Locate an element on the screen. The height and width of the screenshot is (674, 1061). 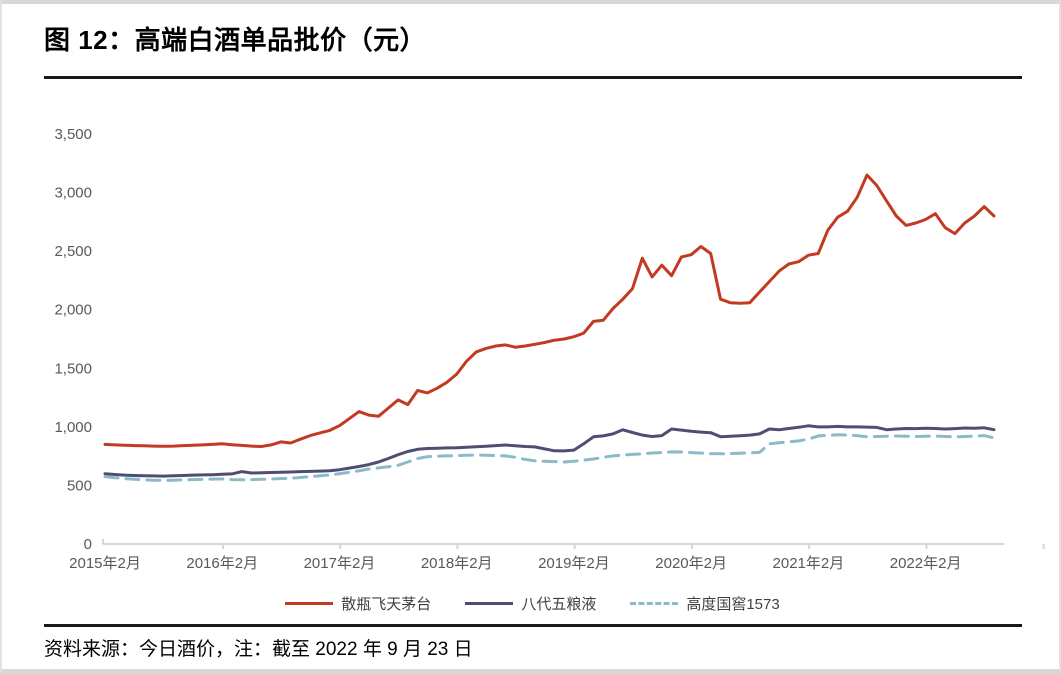
series-line-guojiao is located at coordinates (549, 457).